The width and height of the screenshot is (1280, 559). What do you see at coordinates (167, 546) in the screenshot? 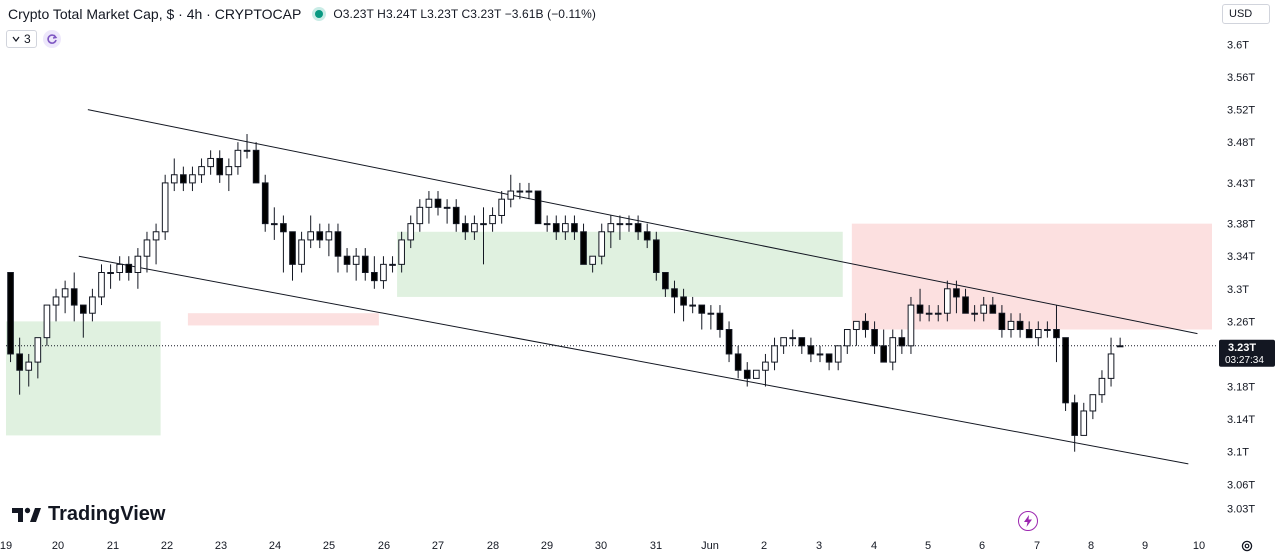
I see `time-tick-label: 22` at bounding box center [167, 546].